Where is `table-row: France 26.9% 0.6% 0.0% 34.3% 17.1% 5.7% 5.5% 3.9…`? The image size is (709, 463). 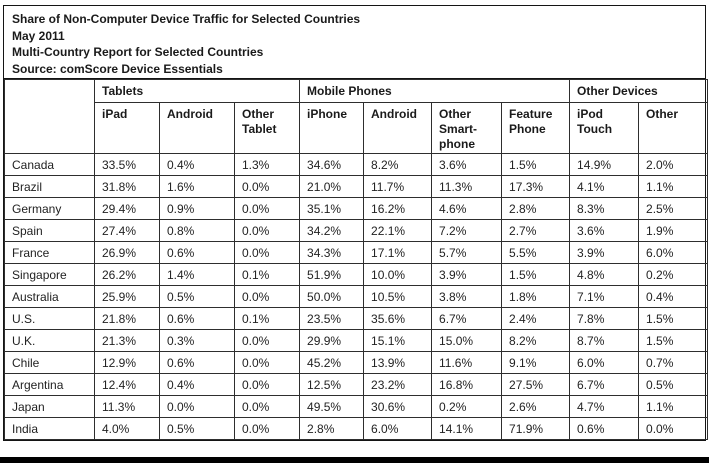
table-row: France 26.9% 0.6% 0.0% 34.3% 17.1% 5.7% 5.5% 3.9… is located at coordinates (356, 252).